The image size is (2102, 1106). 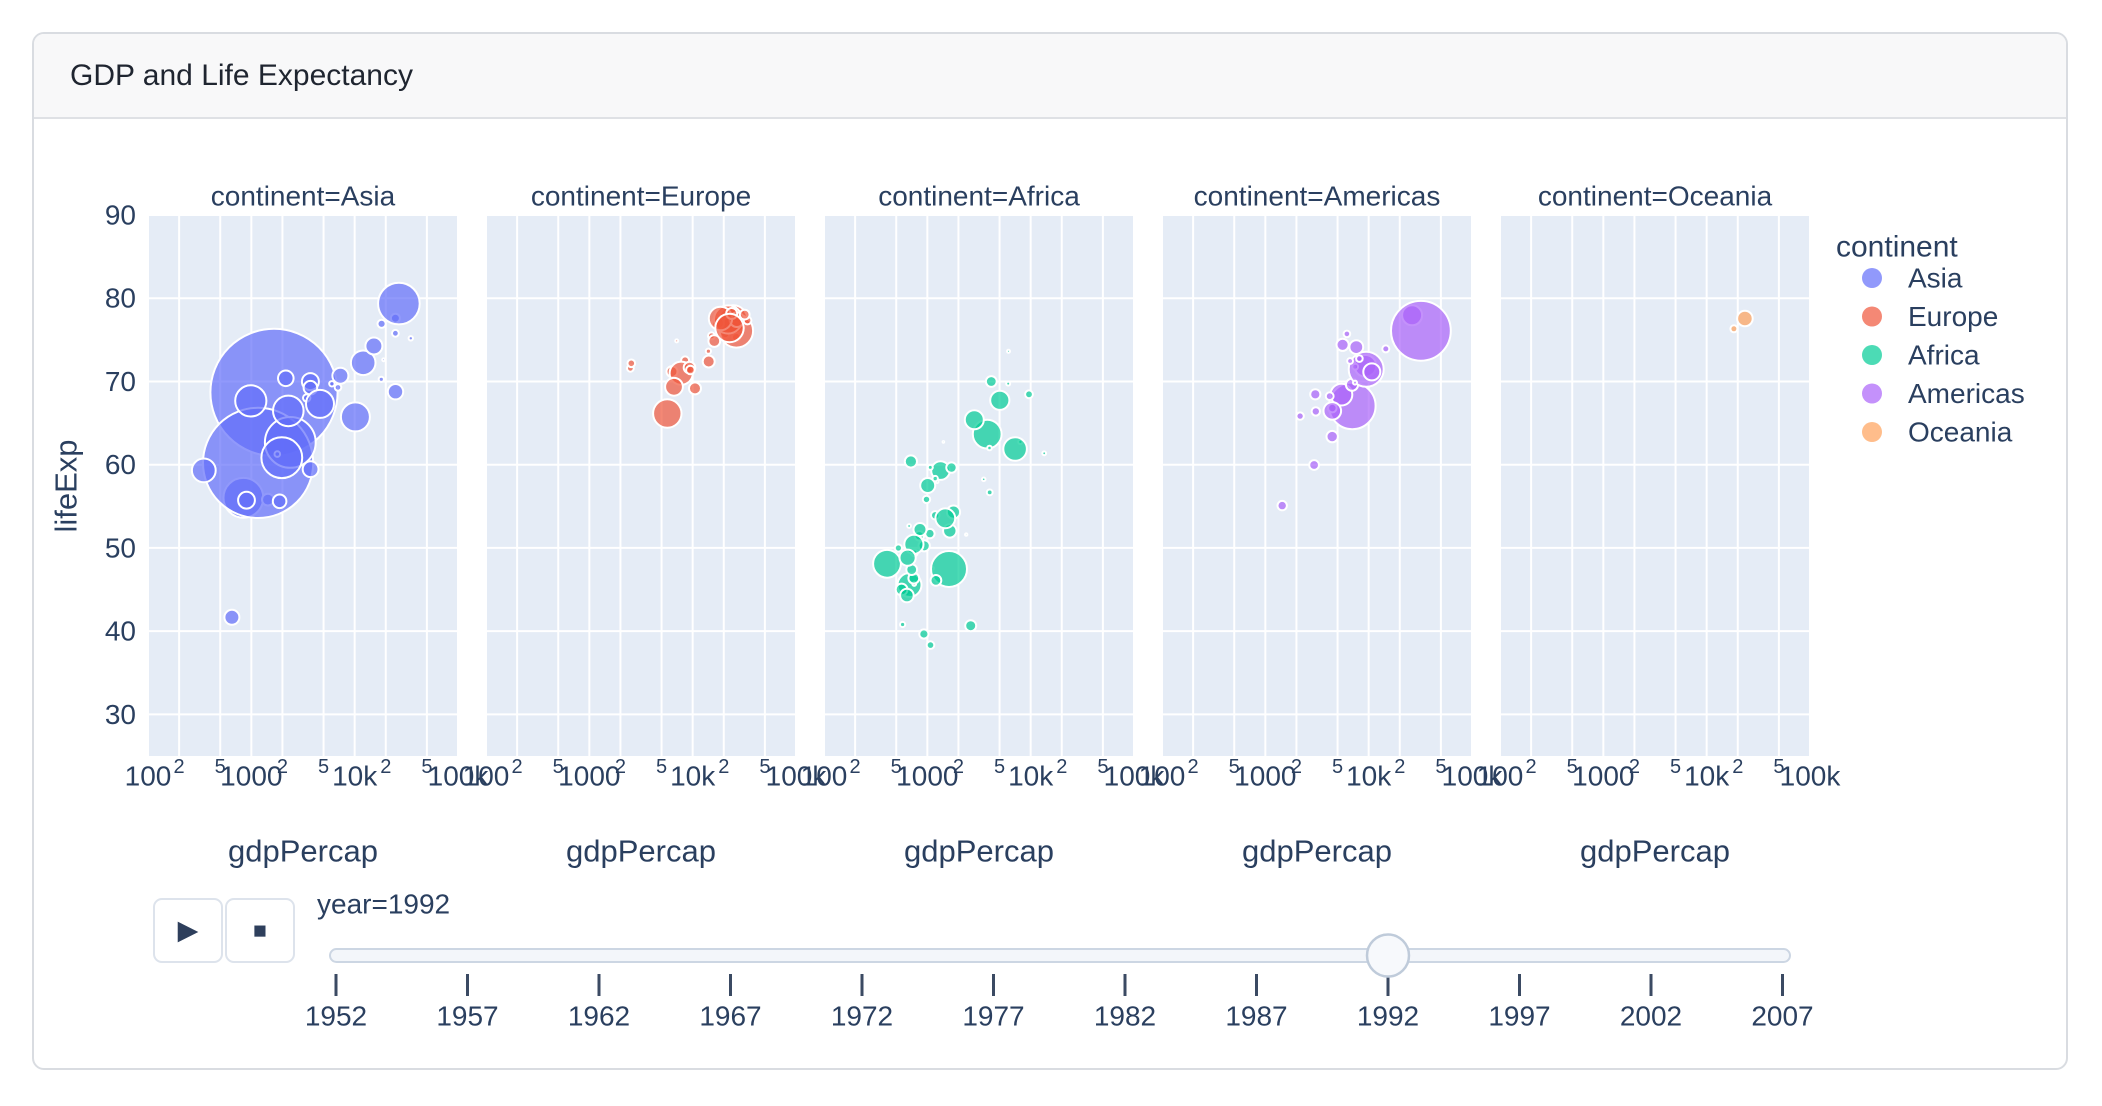 What do you see at coordinates (631, 363) in the screenshot?
I see `bubble-bosnia-and-herzegovina` at bounding box center [631, 363].